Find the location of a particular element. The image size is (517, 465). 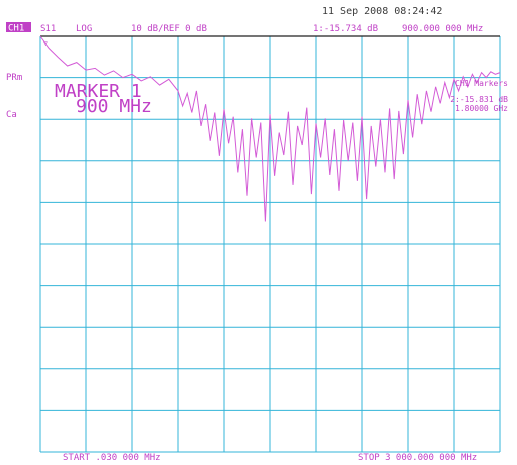

header-marker-readout: 1:-15.734 dB is located at coordinates (345, 29).